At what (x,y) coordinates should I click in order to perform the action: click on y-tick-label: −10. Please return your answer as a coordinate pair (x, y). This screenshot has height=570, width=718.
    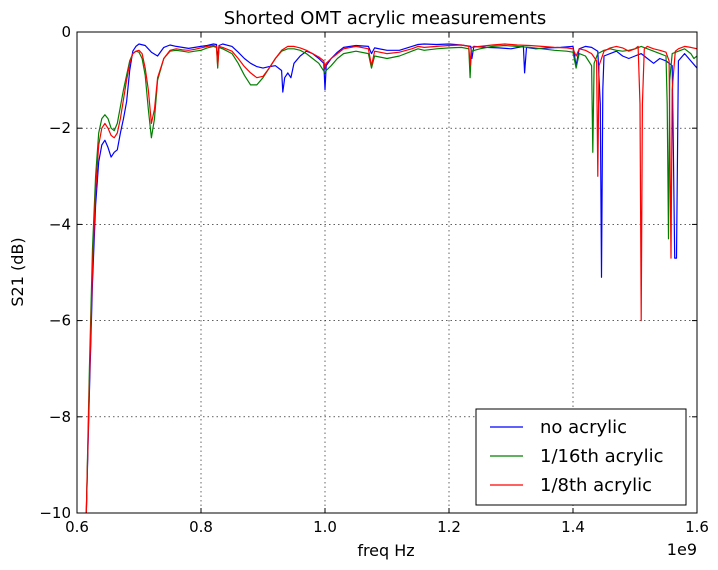
    Looking at the image, I should click on (55, 513).